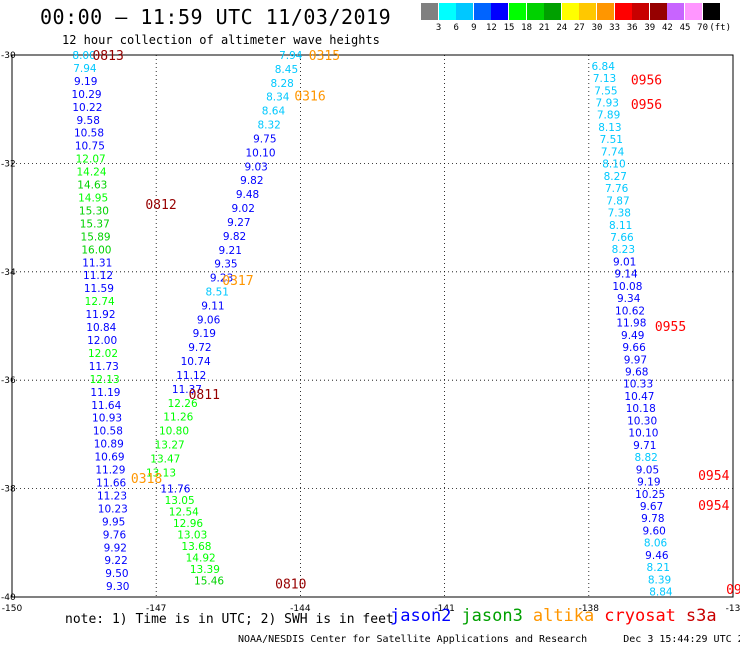 The height and width of the screenshot is (650, 740). Describe the element at coordinates (274, 112) in the screenshot. I see `wave-height-value: 8.64` at that location.